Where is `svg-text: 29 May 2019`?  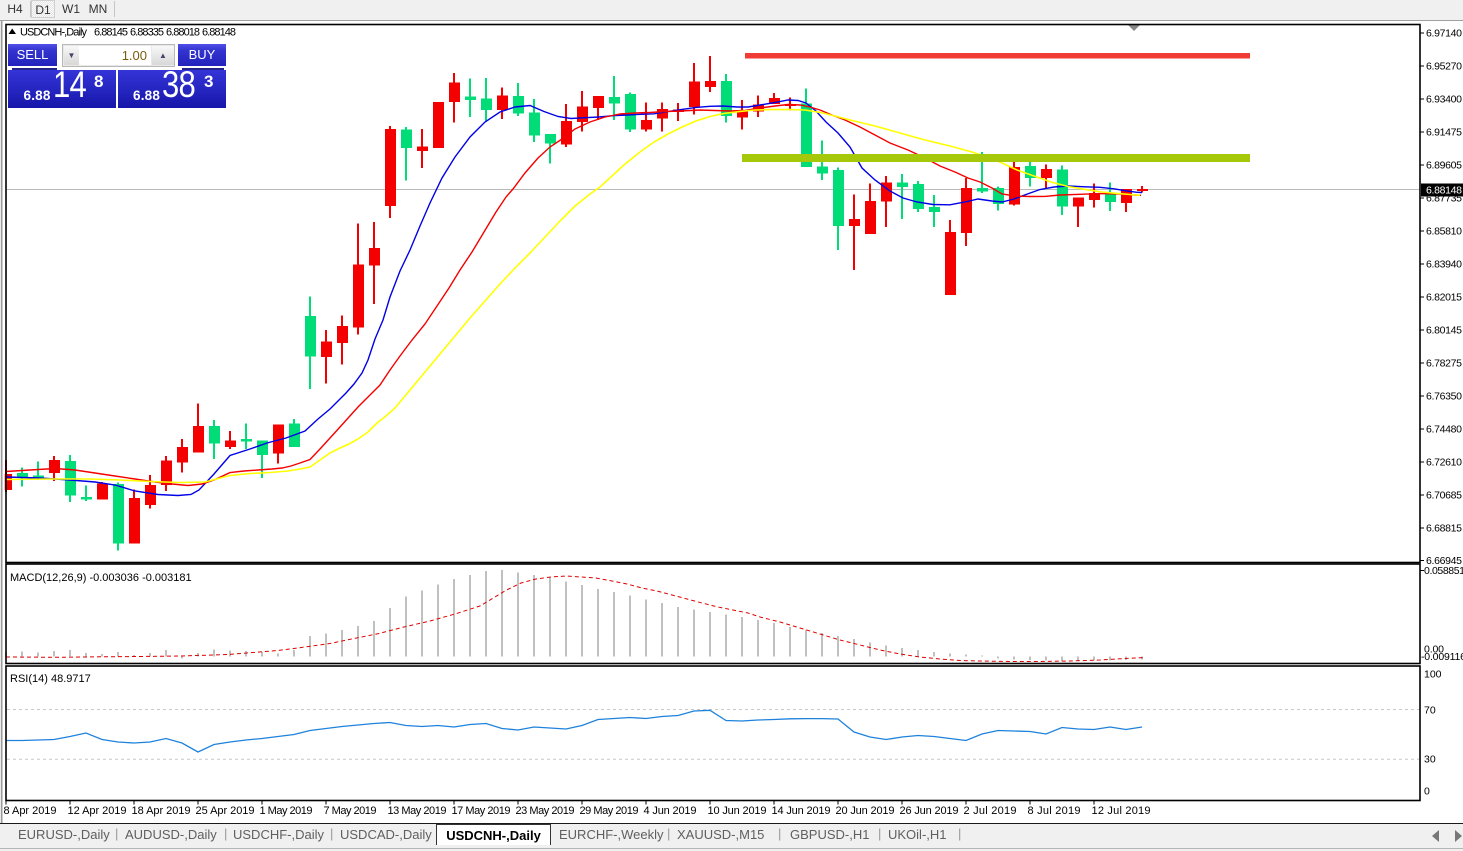
svg-text: 29 May 2019 is located at coordinates (609, 811).